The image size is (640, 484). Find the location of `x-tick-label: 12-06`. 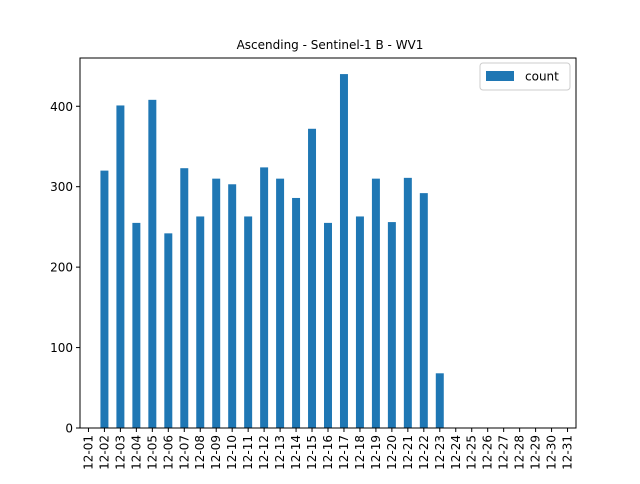

x-tick-label: 12-06 is located at coordinates (168, 452).